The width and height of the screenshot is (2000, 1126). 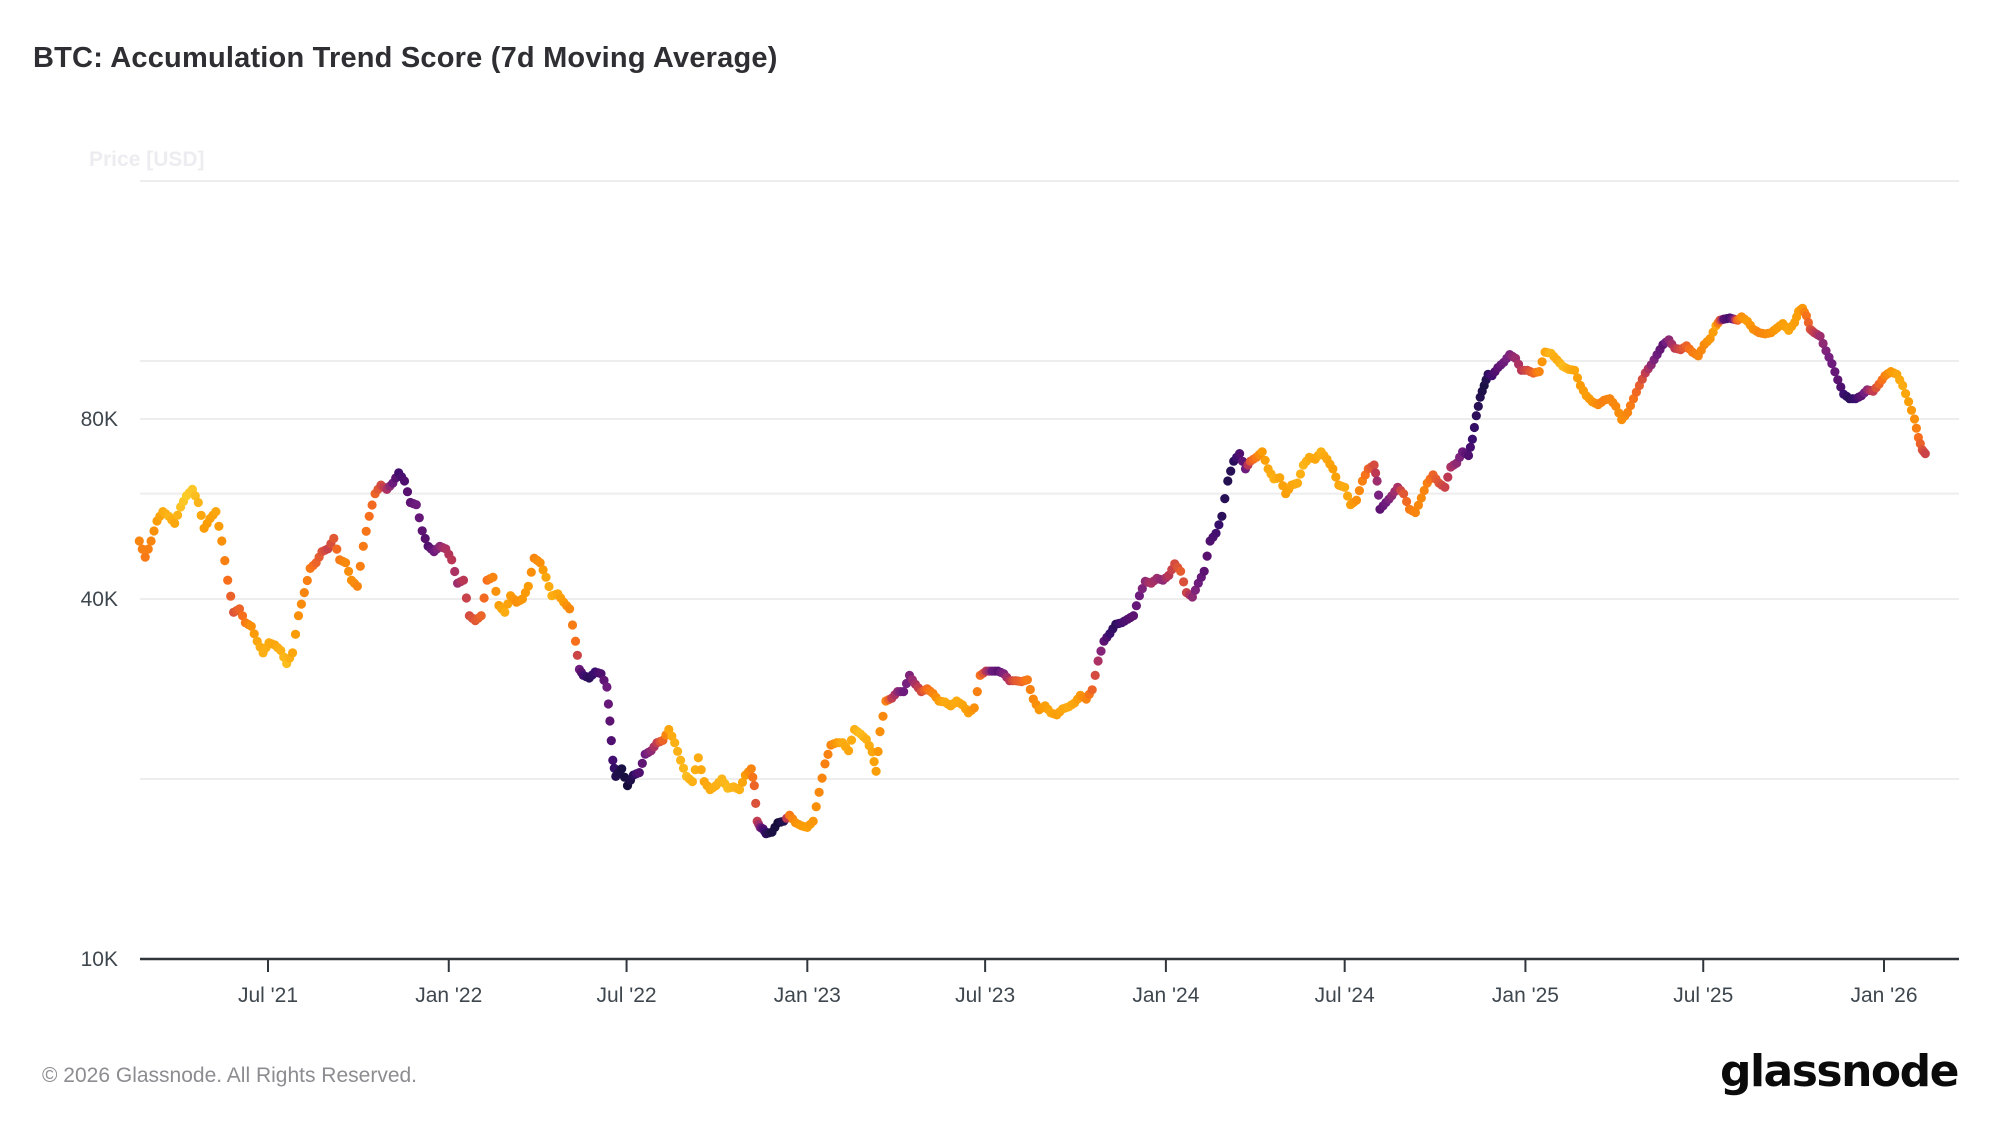 I want to click on x-tick-label: Jan '22, so click(x=448, y=995).